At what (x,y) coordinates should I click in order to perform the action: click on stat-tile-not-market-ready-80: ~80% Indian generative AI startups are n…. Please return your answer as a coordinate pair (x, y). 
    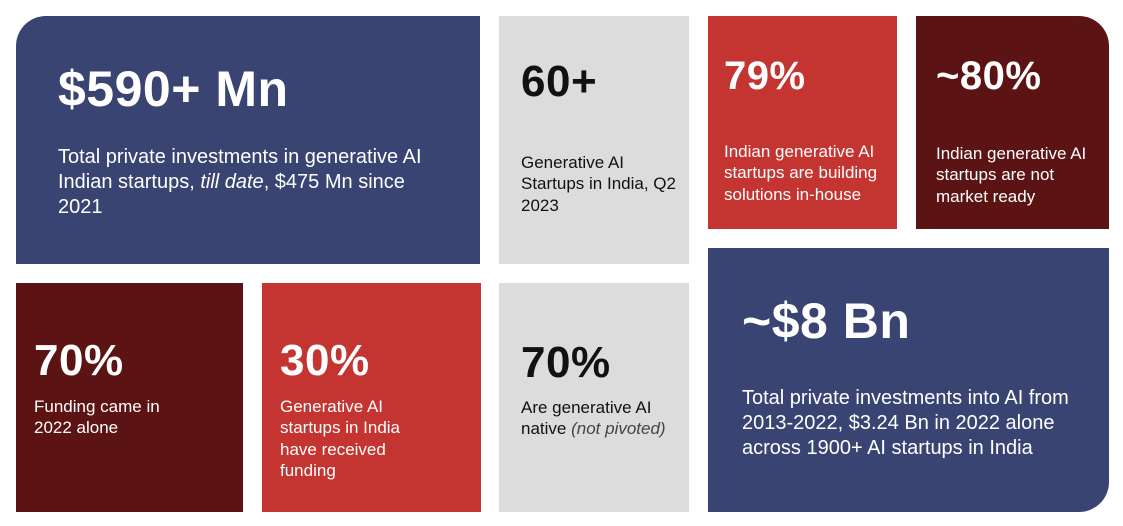
    Looking at the image, I should click on (1012, 122).